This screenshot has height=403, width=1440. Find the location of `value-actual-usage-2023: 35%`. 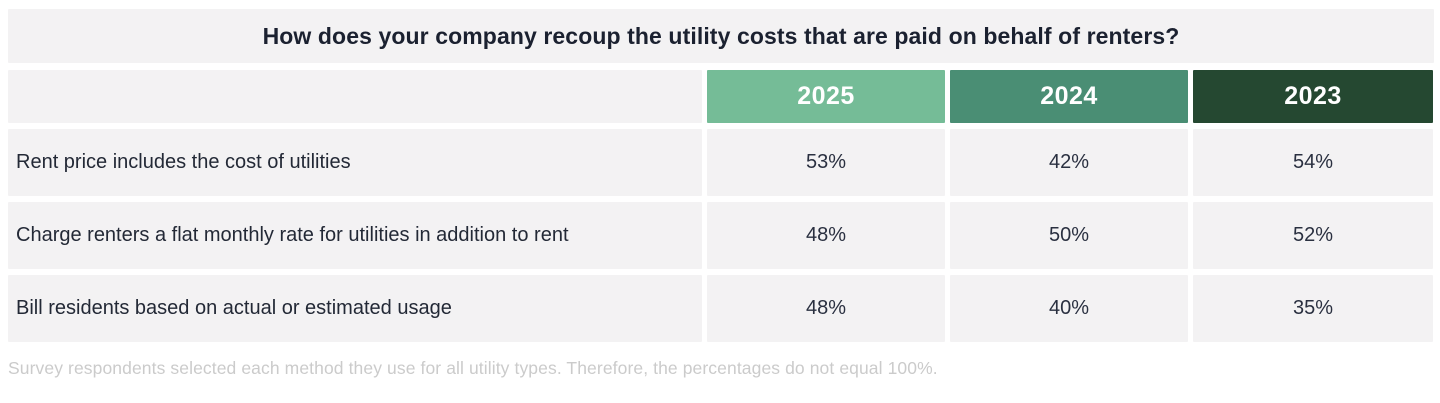

value-actual-usage-2023: 35% is located at coordinates (1313, 308).